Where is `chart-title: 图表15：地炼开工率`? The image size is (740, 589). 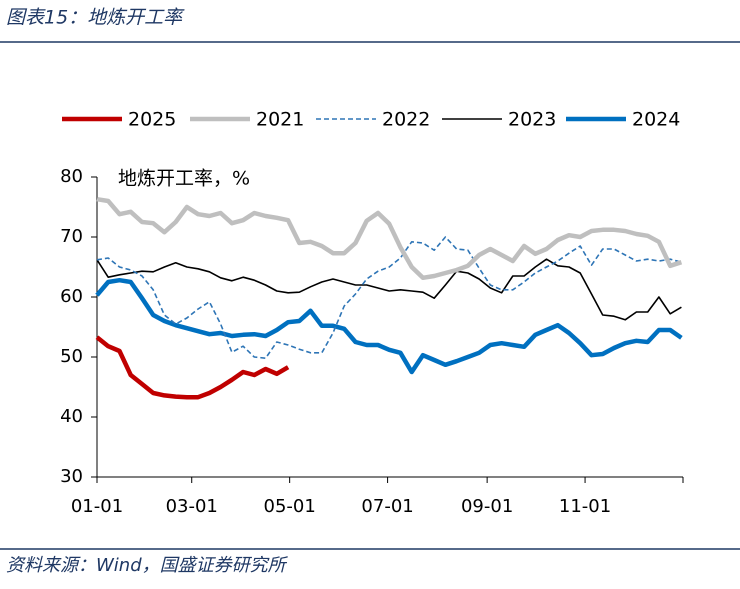
chart-title: 图表15：地炼开工率 is located at coordinates (95, 18).